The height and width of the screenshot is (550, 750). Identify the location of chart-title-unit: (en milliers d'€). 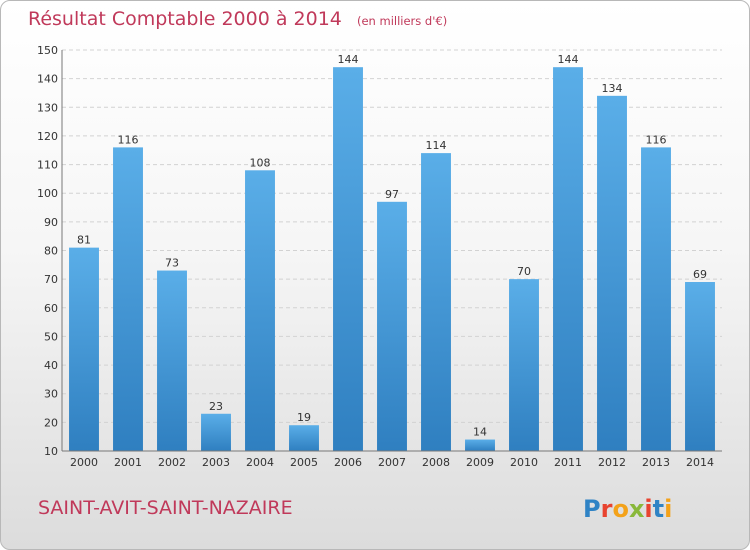
(402, 21).